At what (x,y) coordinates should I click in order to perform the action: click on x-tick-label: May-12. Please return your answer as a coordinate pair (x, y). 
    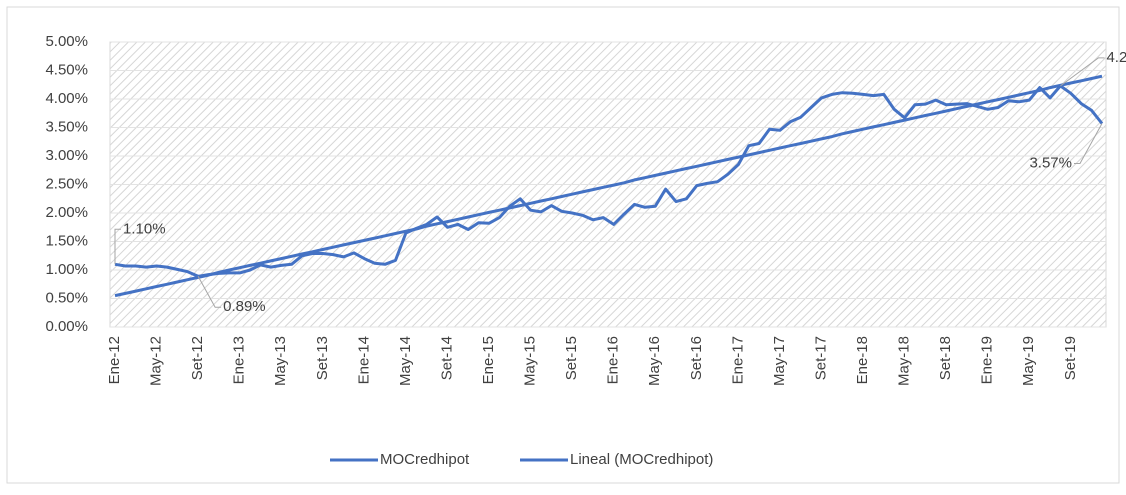
    Looking at the image, I should click on (156, 361).